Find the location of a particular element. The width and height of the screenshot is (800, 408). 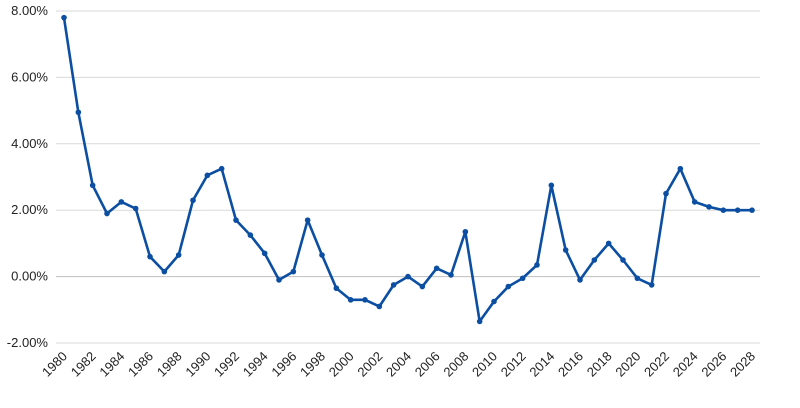

data-point-1982 is located at coordinates (92, 185).